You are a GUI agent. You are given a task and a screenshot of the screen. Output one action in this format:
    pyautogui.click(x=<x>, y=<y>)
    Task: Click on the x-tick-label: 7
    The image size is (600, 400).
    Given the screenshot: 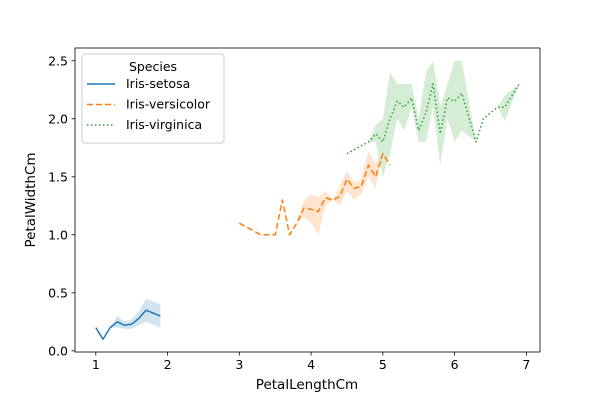 What is the action you would take?
    pyautogui.click(x=526, y=364)
    